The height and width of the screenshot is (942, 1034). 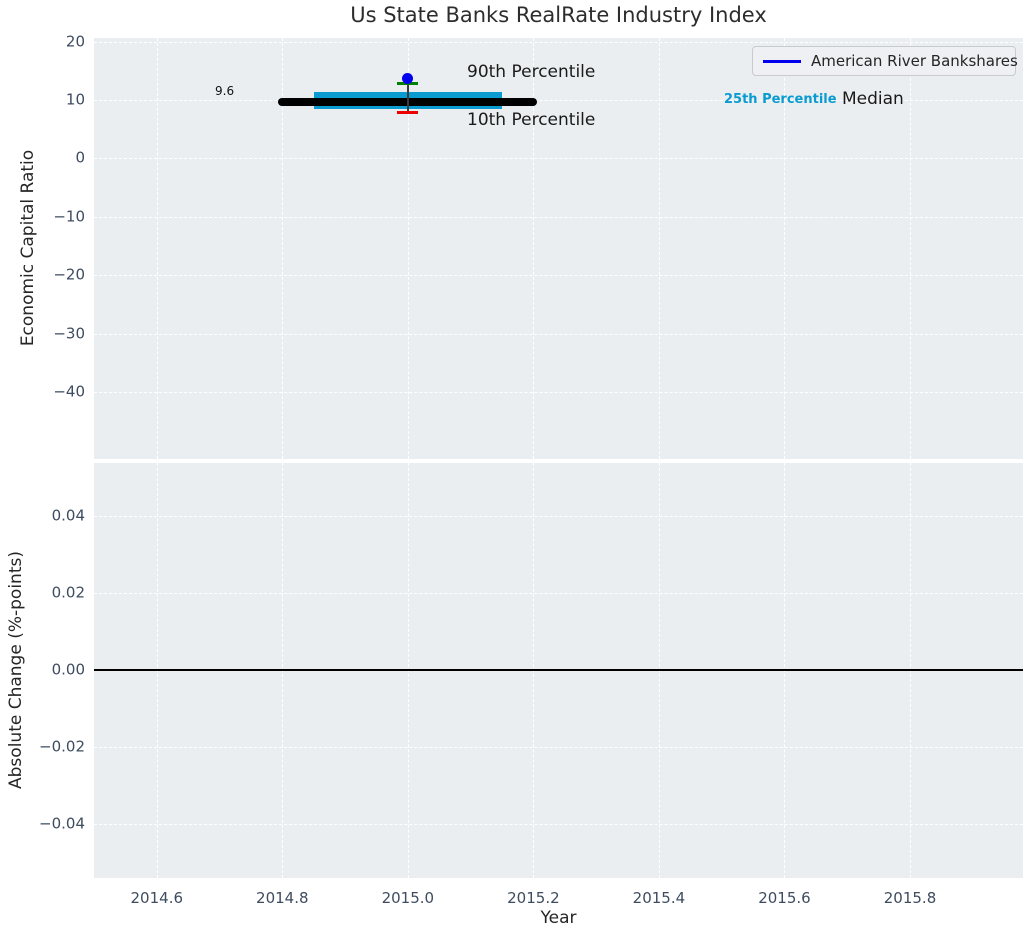 What do you see at coordinates (558, 15) in the screenshot?
I see `chart-title: Us State Banks RealRate Industry Index` at bounding box center [558, 15].